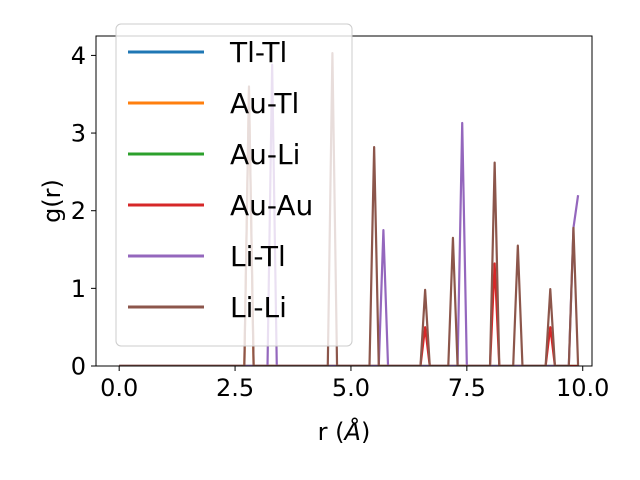 The width and height of the screenshot is (640, 480). Describe the element at coordinates (78, 211) in the screenshot. I see `y-tick-label: 2` at that location.